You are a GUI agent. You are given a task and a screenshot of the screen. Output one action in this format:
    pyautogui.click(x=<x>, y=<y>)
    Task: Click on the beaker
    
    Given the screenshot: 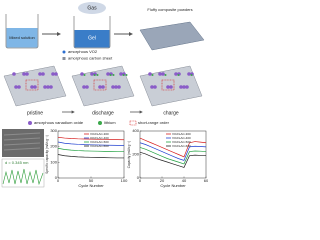 What is the action you would take?
    pyautogui.click(x=22, y=31)
    